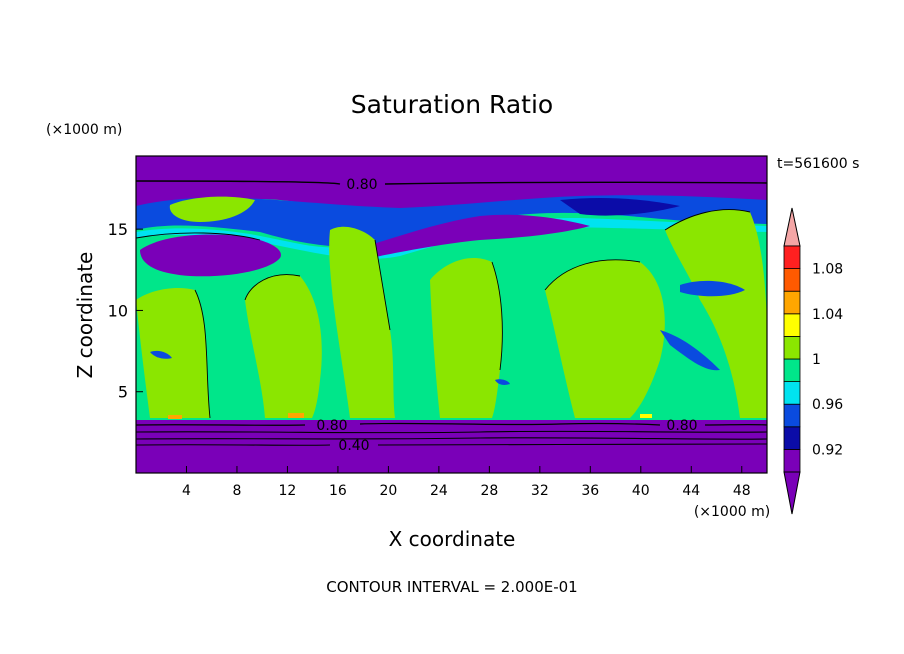 The height and width of the screenshot is (654, 904). What do you see at coordinates (439, 491) in the screenshot?
I see `x-tick-label: 24` at bounding box center [439, 491].